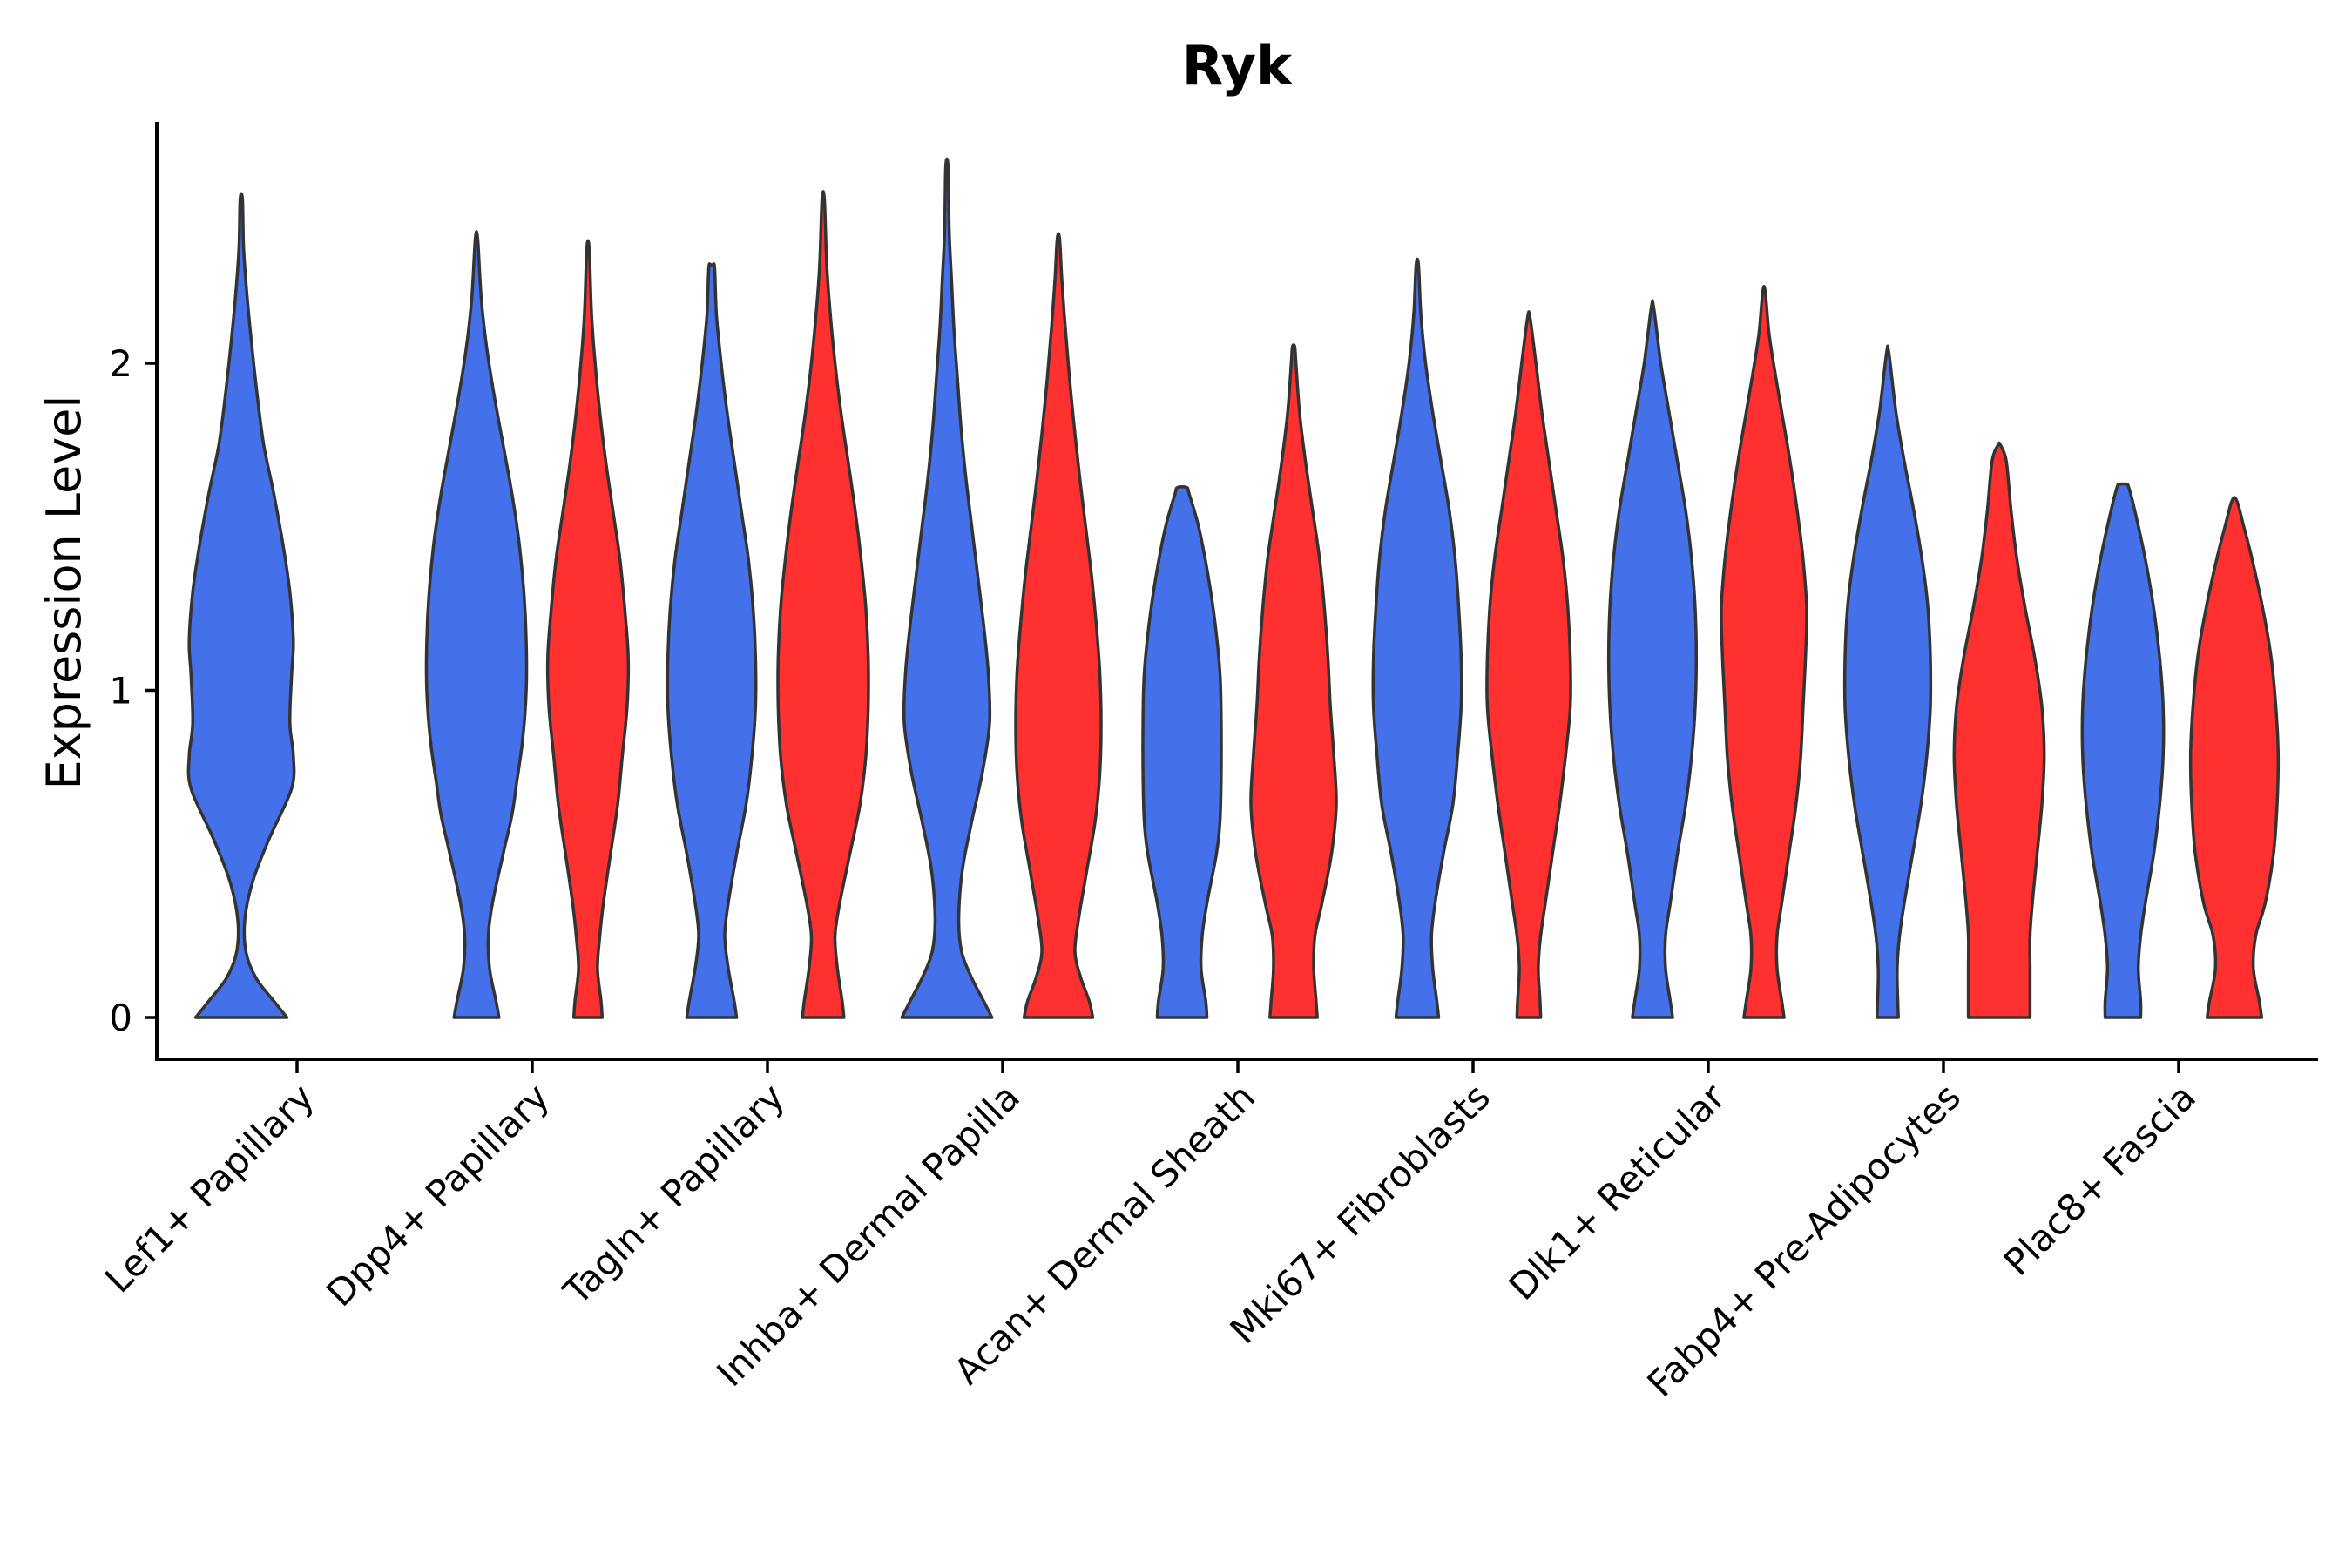 This screenshot has height=1568, width=2352. I want to click on x-tick-label: Plac8+ Fascia, so click(2100, 1179).